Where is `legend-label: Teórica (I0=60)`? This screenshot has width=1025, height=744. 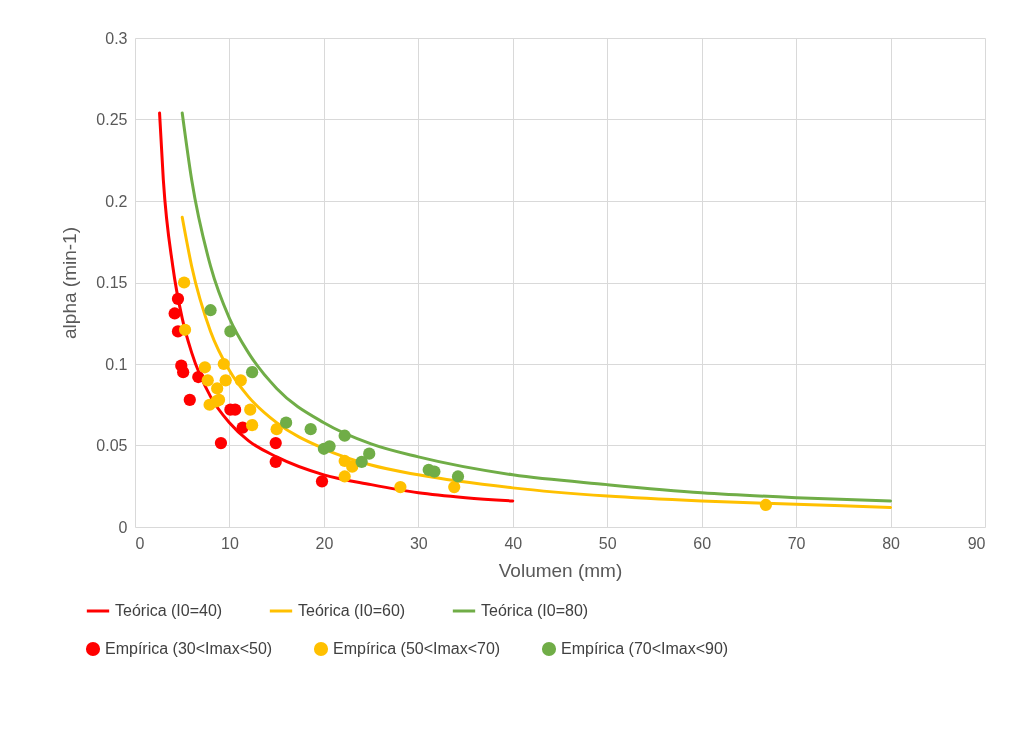
legend-label: Teórica (I0=60) is located at coordinates (352, 610).